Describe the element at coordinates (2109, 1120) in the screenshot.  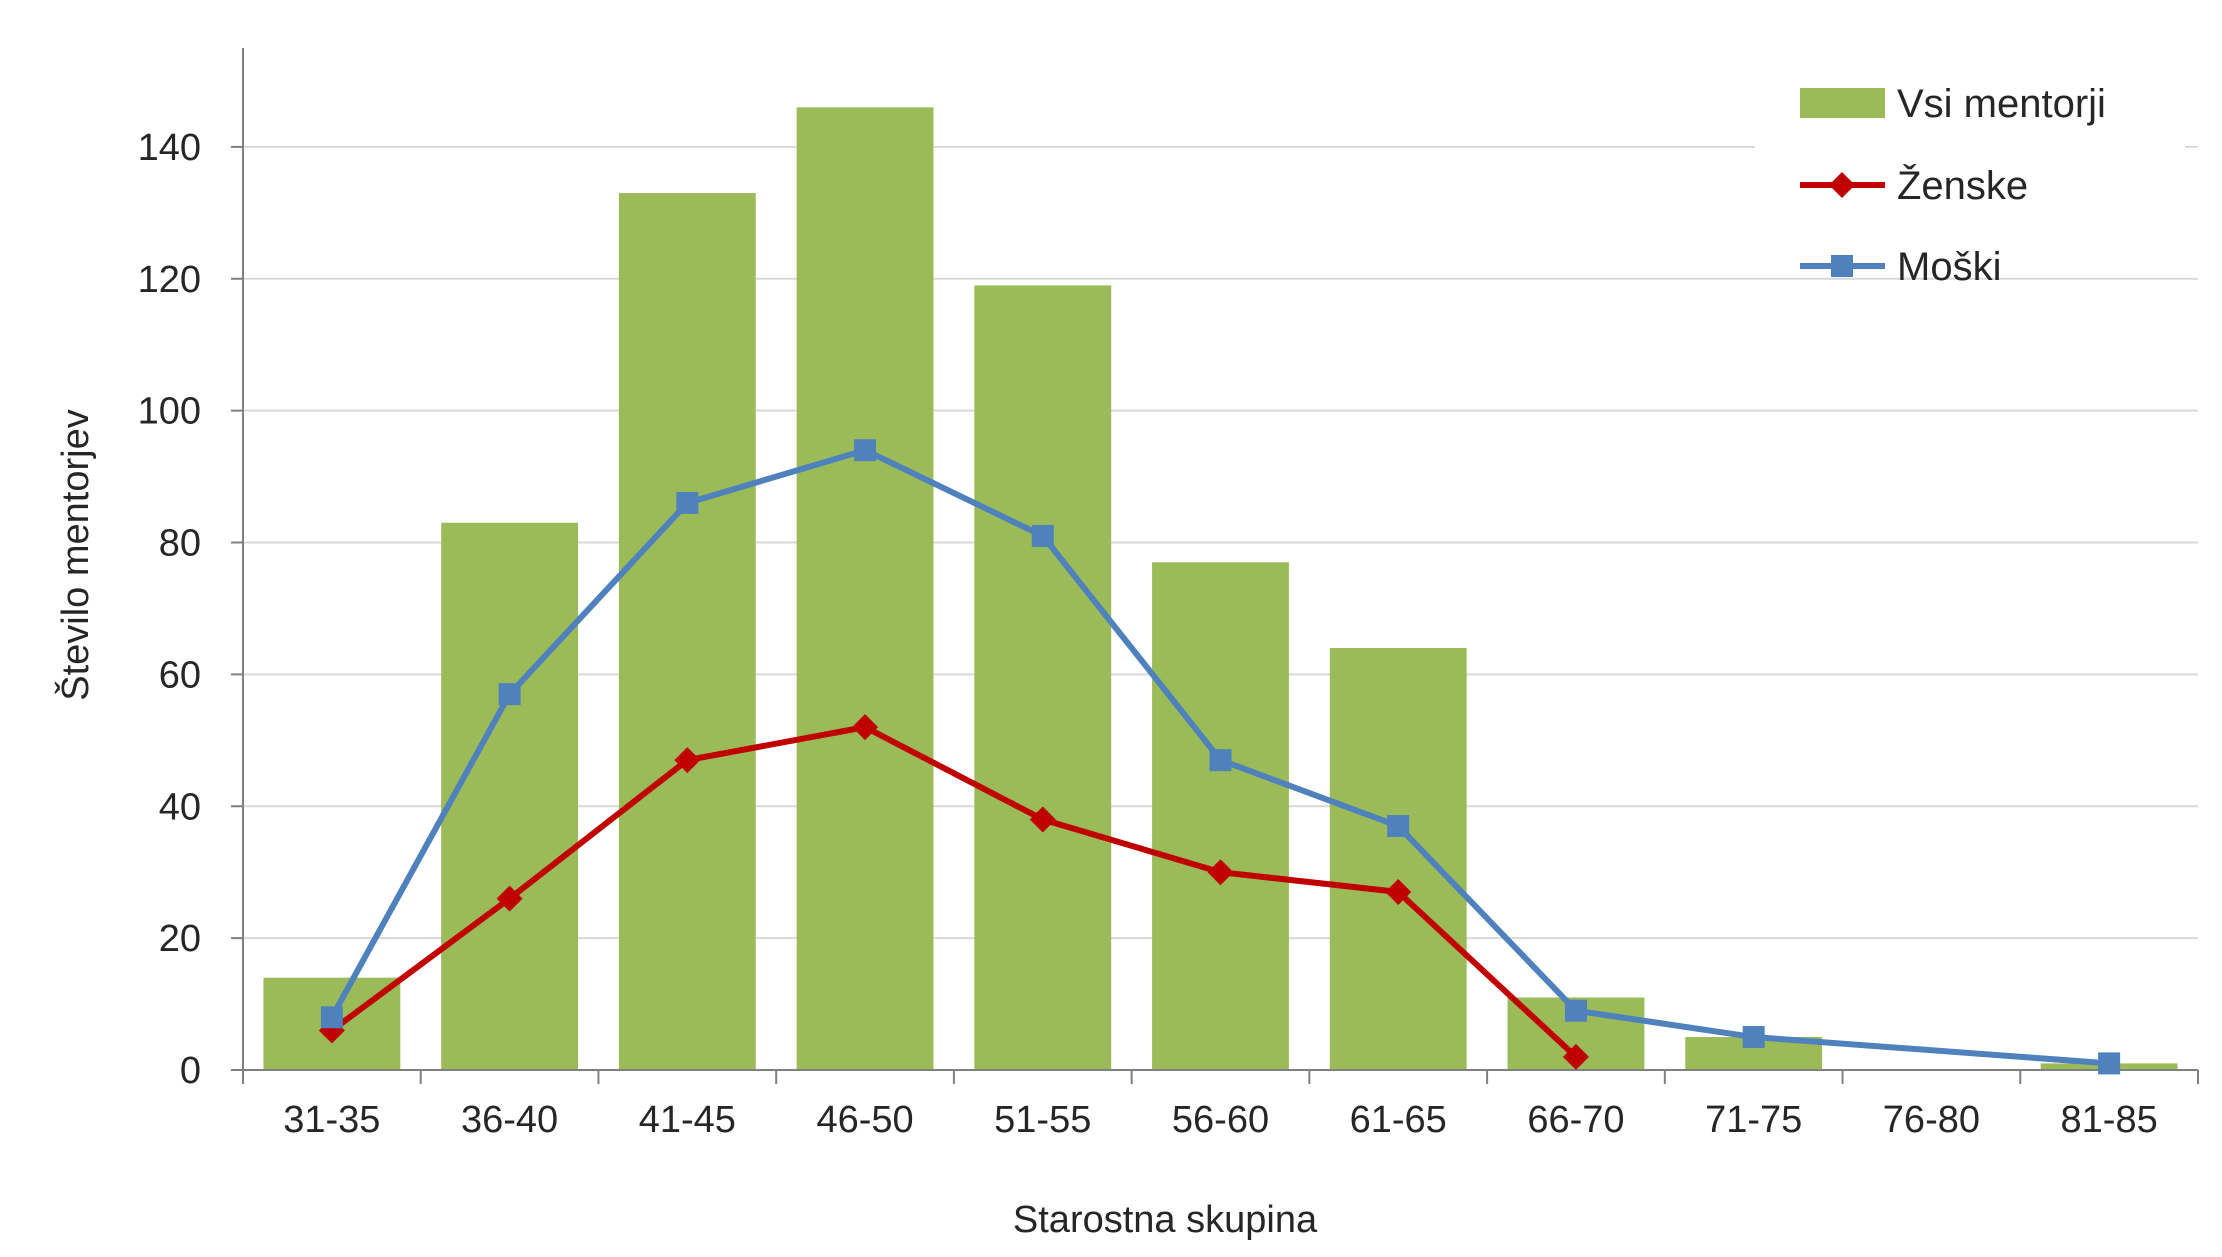
I see `x-tick-label: 81-85` at that location.